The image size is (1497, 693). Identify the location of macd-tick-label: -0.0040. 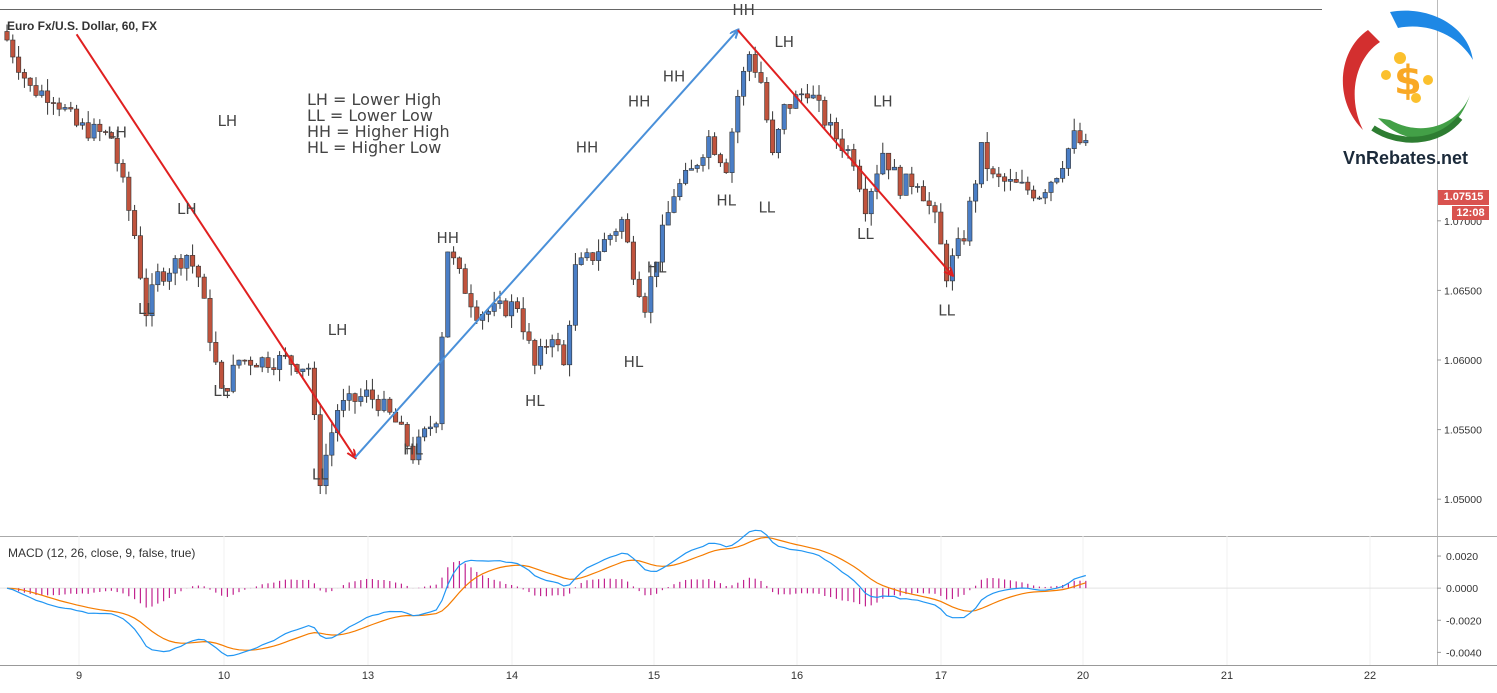
(1464, 653).